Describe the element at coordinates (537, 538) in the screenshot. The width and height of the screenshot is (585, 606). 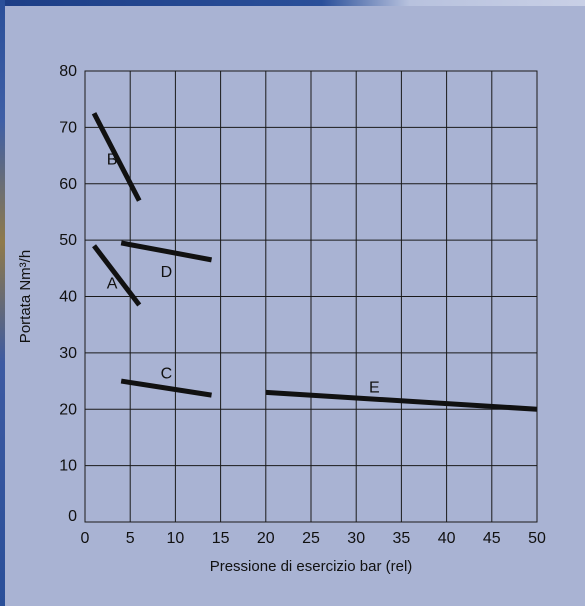
I see `x-tick-label: 50` at that location.